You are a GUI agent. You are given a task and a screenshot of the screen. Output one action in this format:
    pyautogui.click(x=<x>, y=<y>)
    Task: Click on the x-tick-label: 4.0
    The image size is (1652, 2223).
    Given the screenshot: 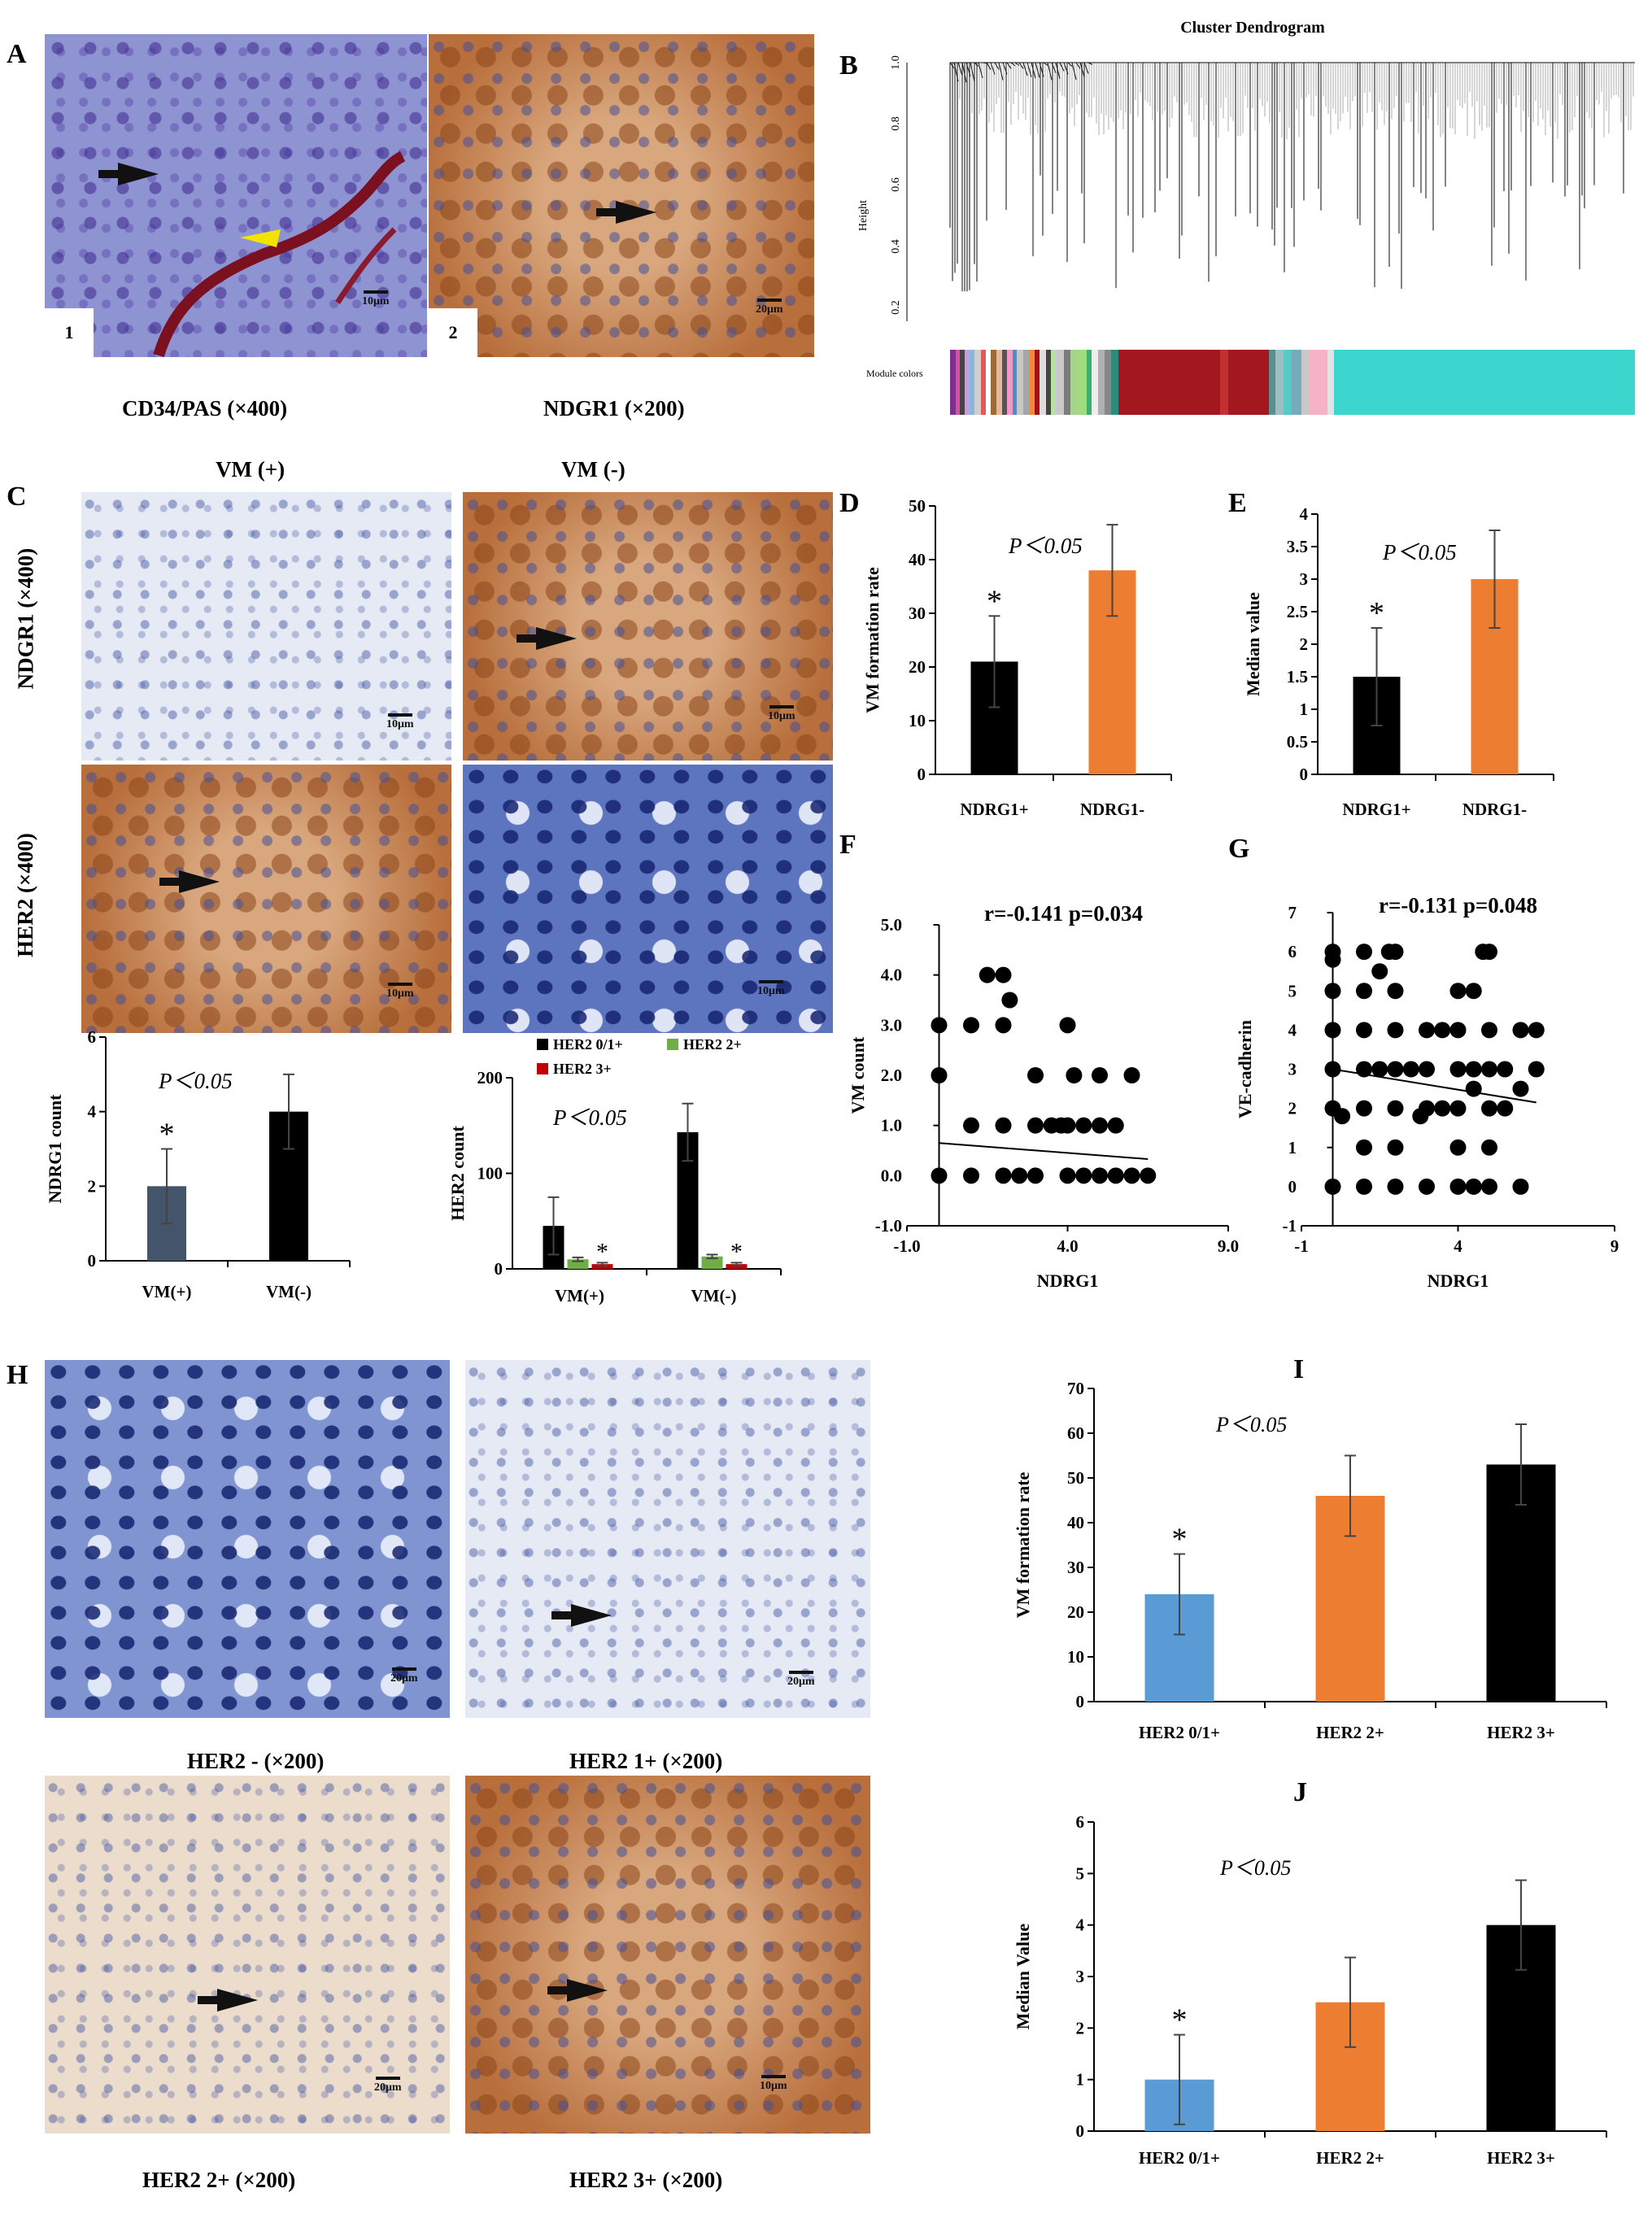 What is the action you would take?
    pyautogui.click(x=1067, y=1246)
    